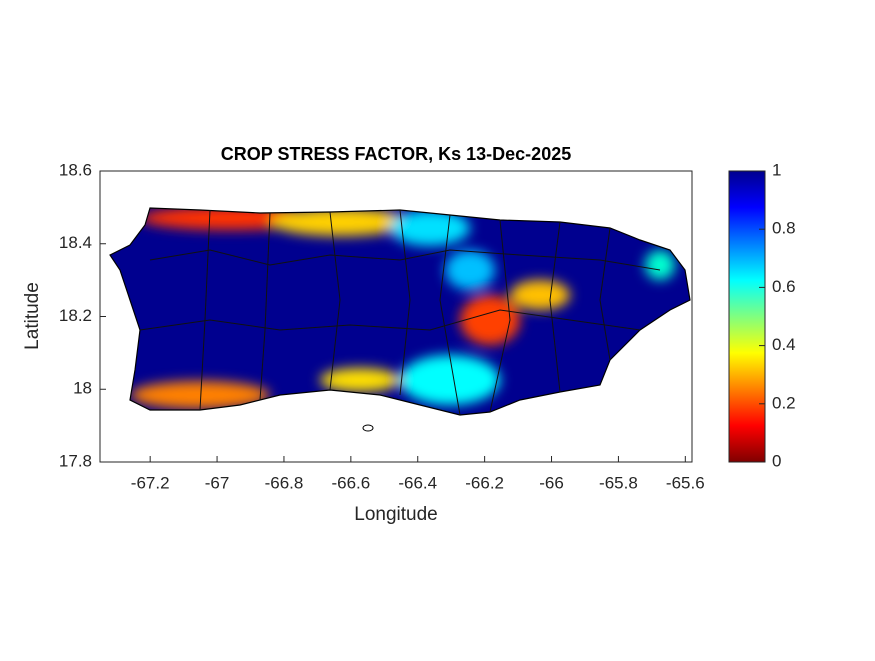 The image size is (875, 661). What do you see at coordinates (217, 482) in the screenshot?
I see `x-tick-label: -67` at bounding box center [217, 482].